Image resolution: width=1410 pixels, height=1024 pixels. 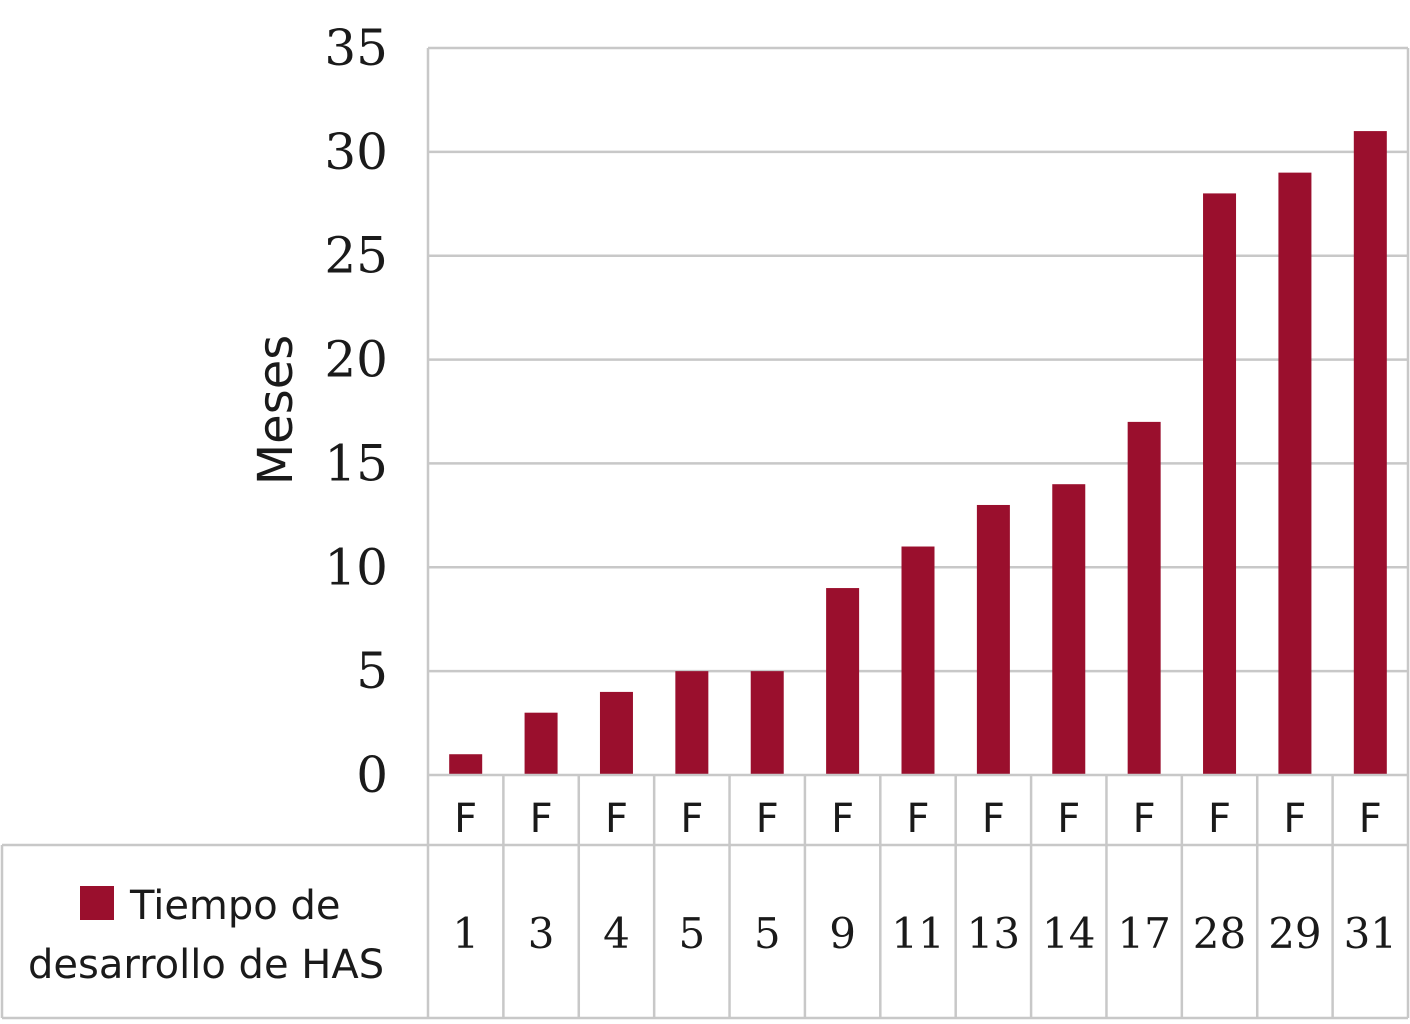 I want to click on table-value: 17, so click(x=1143, y=933).